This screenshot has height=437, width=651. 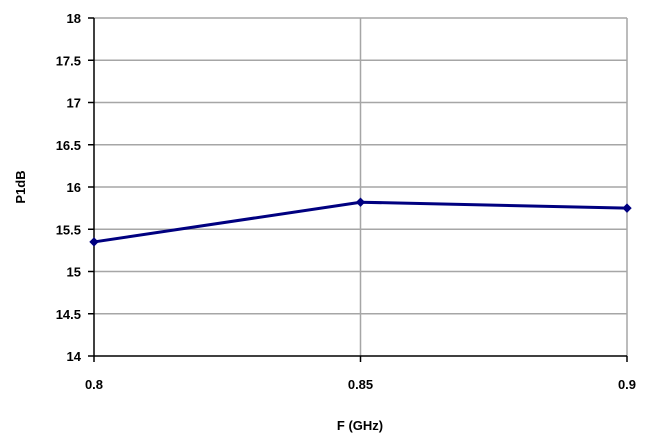 I want to click on x-tick-label: 0.85, so click(x=360, y=384).